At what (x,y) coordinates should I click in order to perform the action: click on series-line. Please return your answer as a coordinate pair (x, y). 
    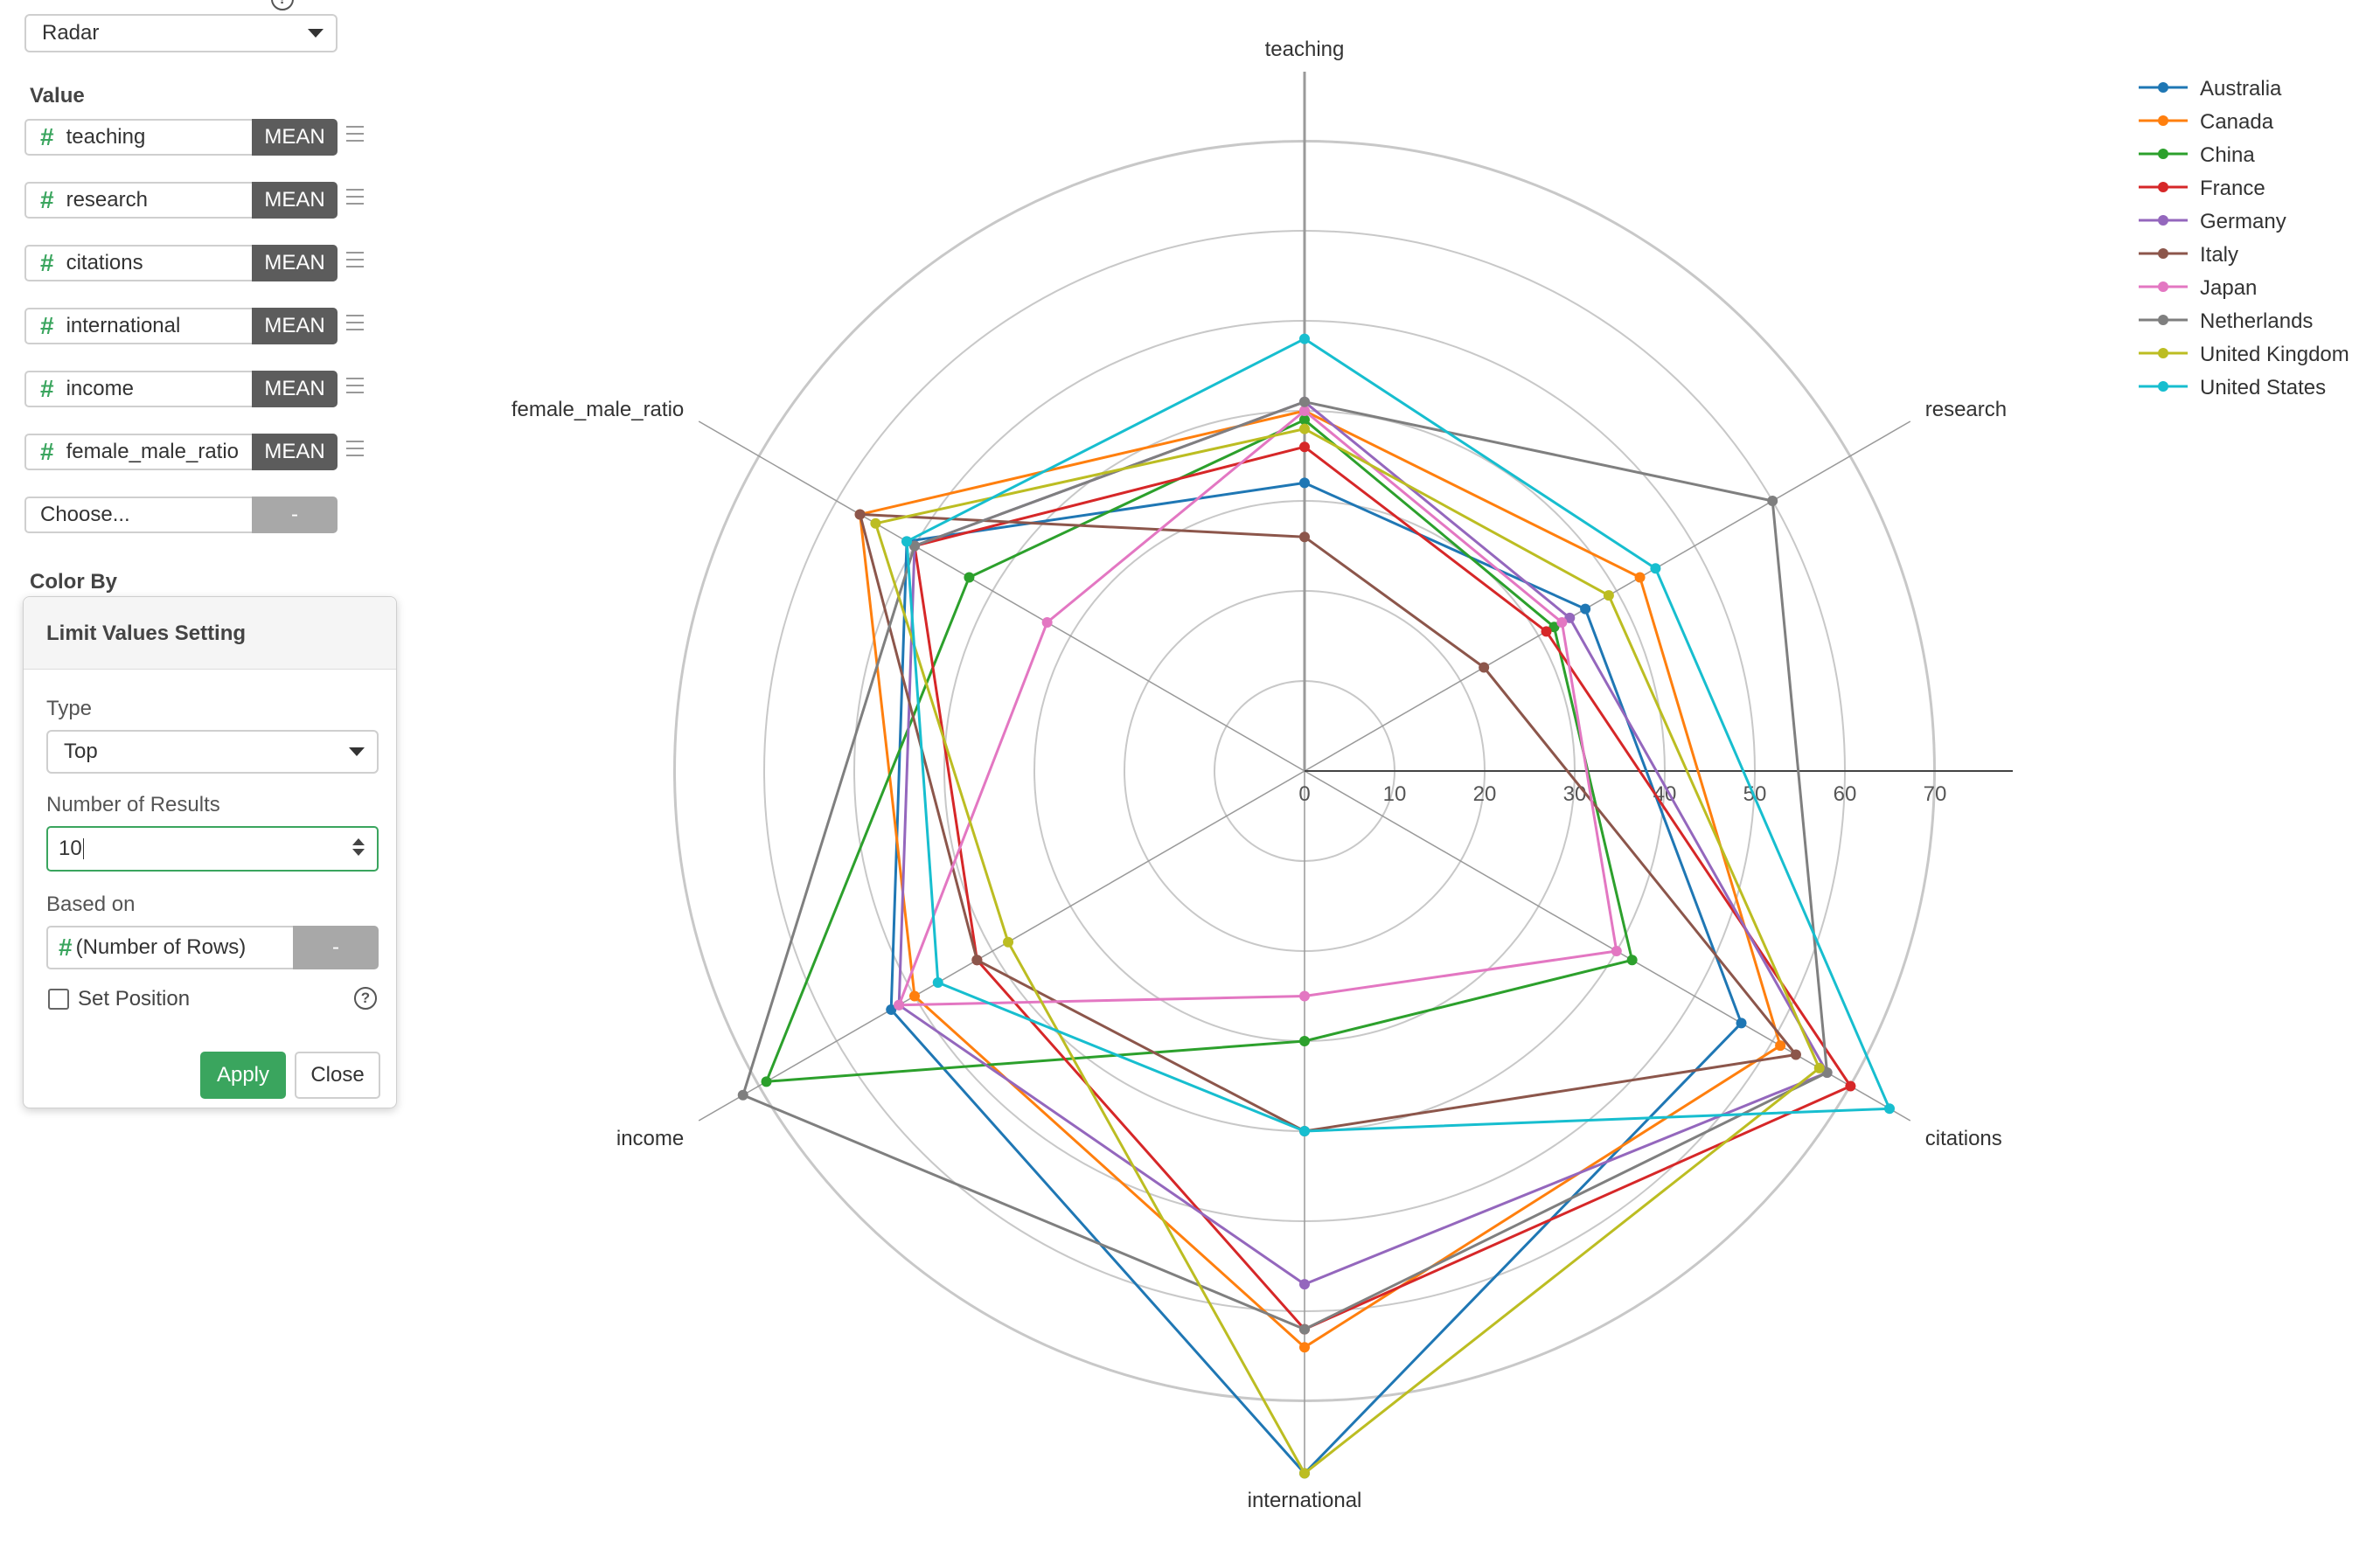
    Looking at the image, I should click on (1257, 708).